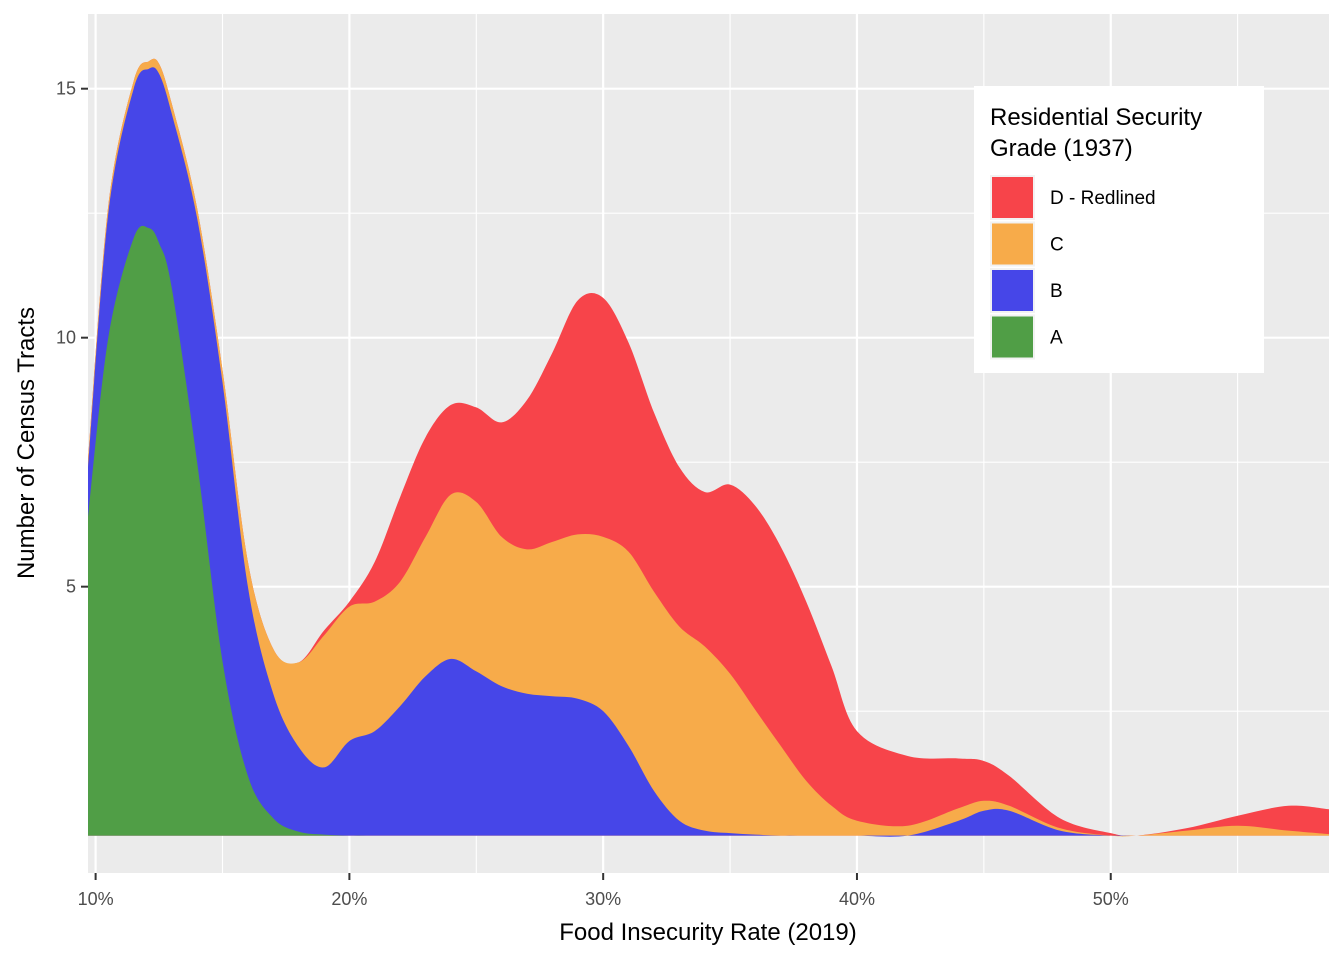 This screenshot has width=1344, height=960. I want to click on x-tick-label-0: 10%, so click(96, 899).